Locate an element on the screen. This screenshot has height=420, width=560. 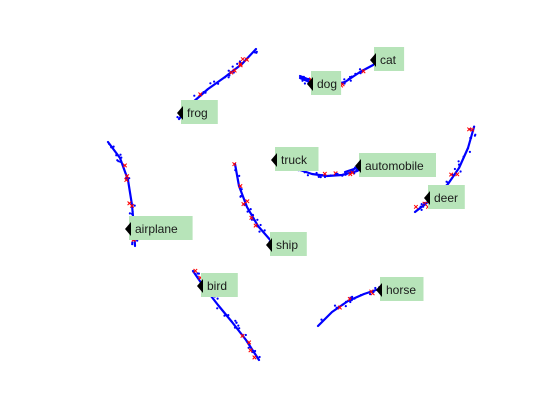
label-horse: horse is located at coordinates (400, 289).